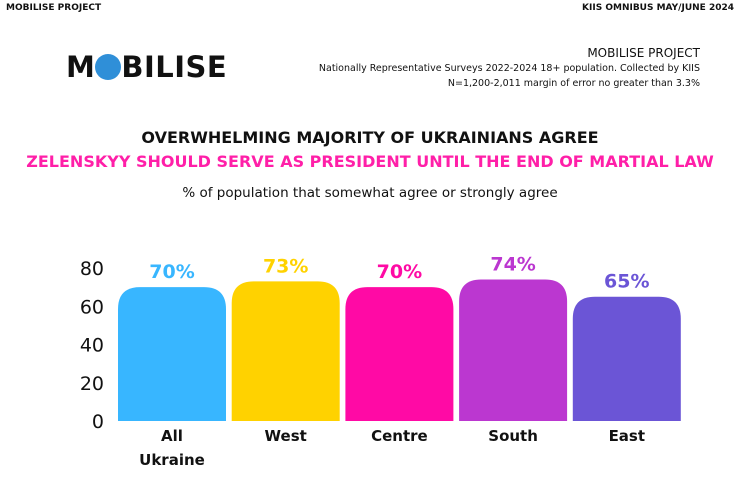 The width and height of the screenshot is (740, 479). What do you see at coordinates (285, 266) in the screenshot?
I see `data-label: 73%` at bounding box center [285, 266].